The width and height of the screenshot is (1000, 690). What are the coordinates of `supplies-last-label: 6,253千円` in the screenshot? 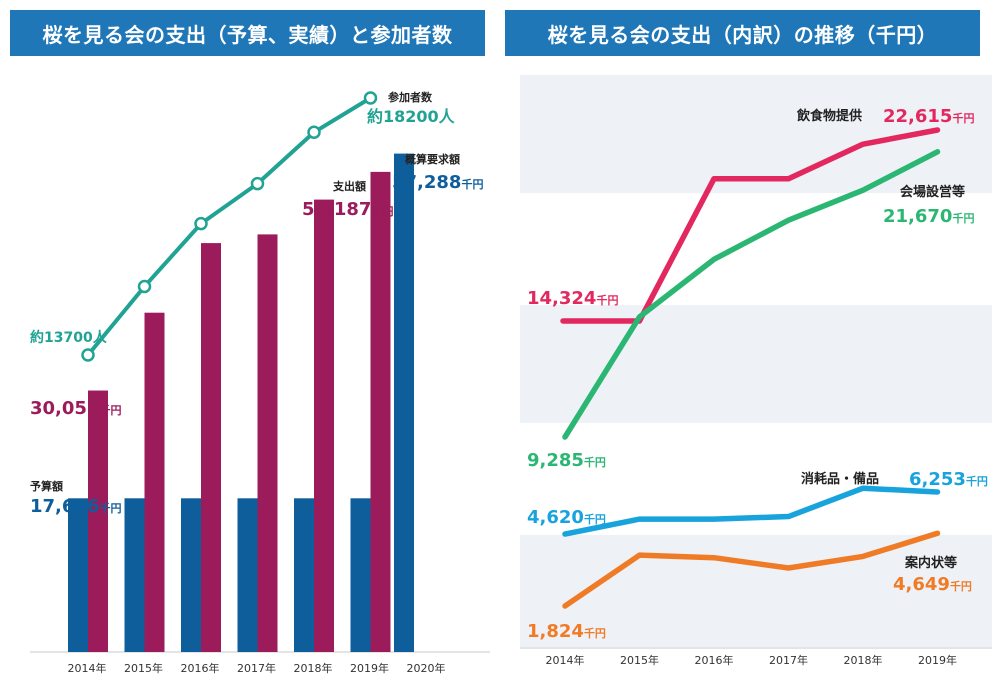 It's located at (948, 479).